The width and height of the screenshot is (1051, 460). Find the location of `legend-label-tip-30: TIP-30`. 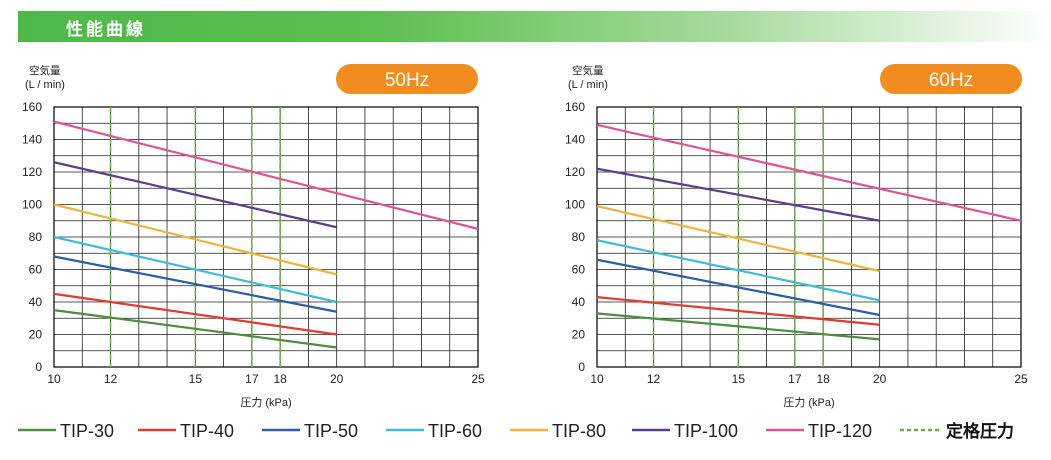

legend-label-tip-30: TIP-30 is located at coordinates (87, 431).